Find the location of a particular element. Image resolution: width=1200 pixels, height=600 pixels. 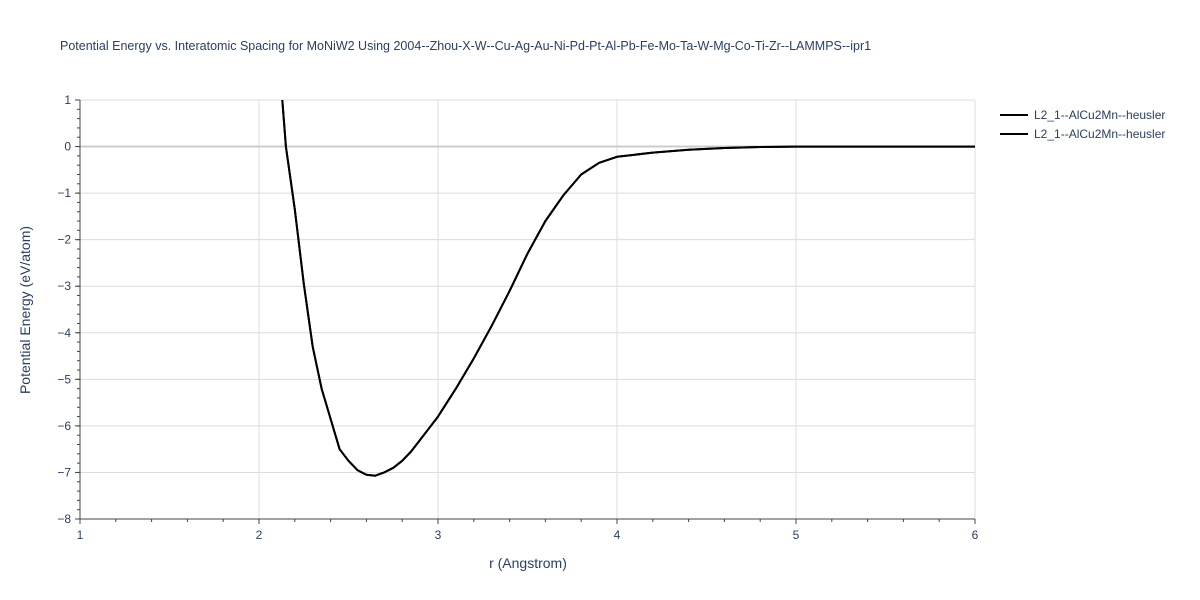

y-tick-label: 0 is located at coordinates (67, 147).